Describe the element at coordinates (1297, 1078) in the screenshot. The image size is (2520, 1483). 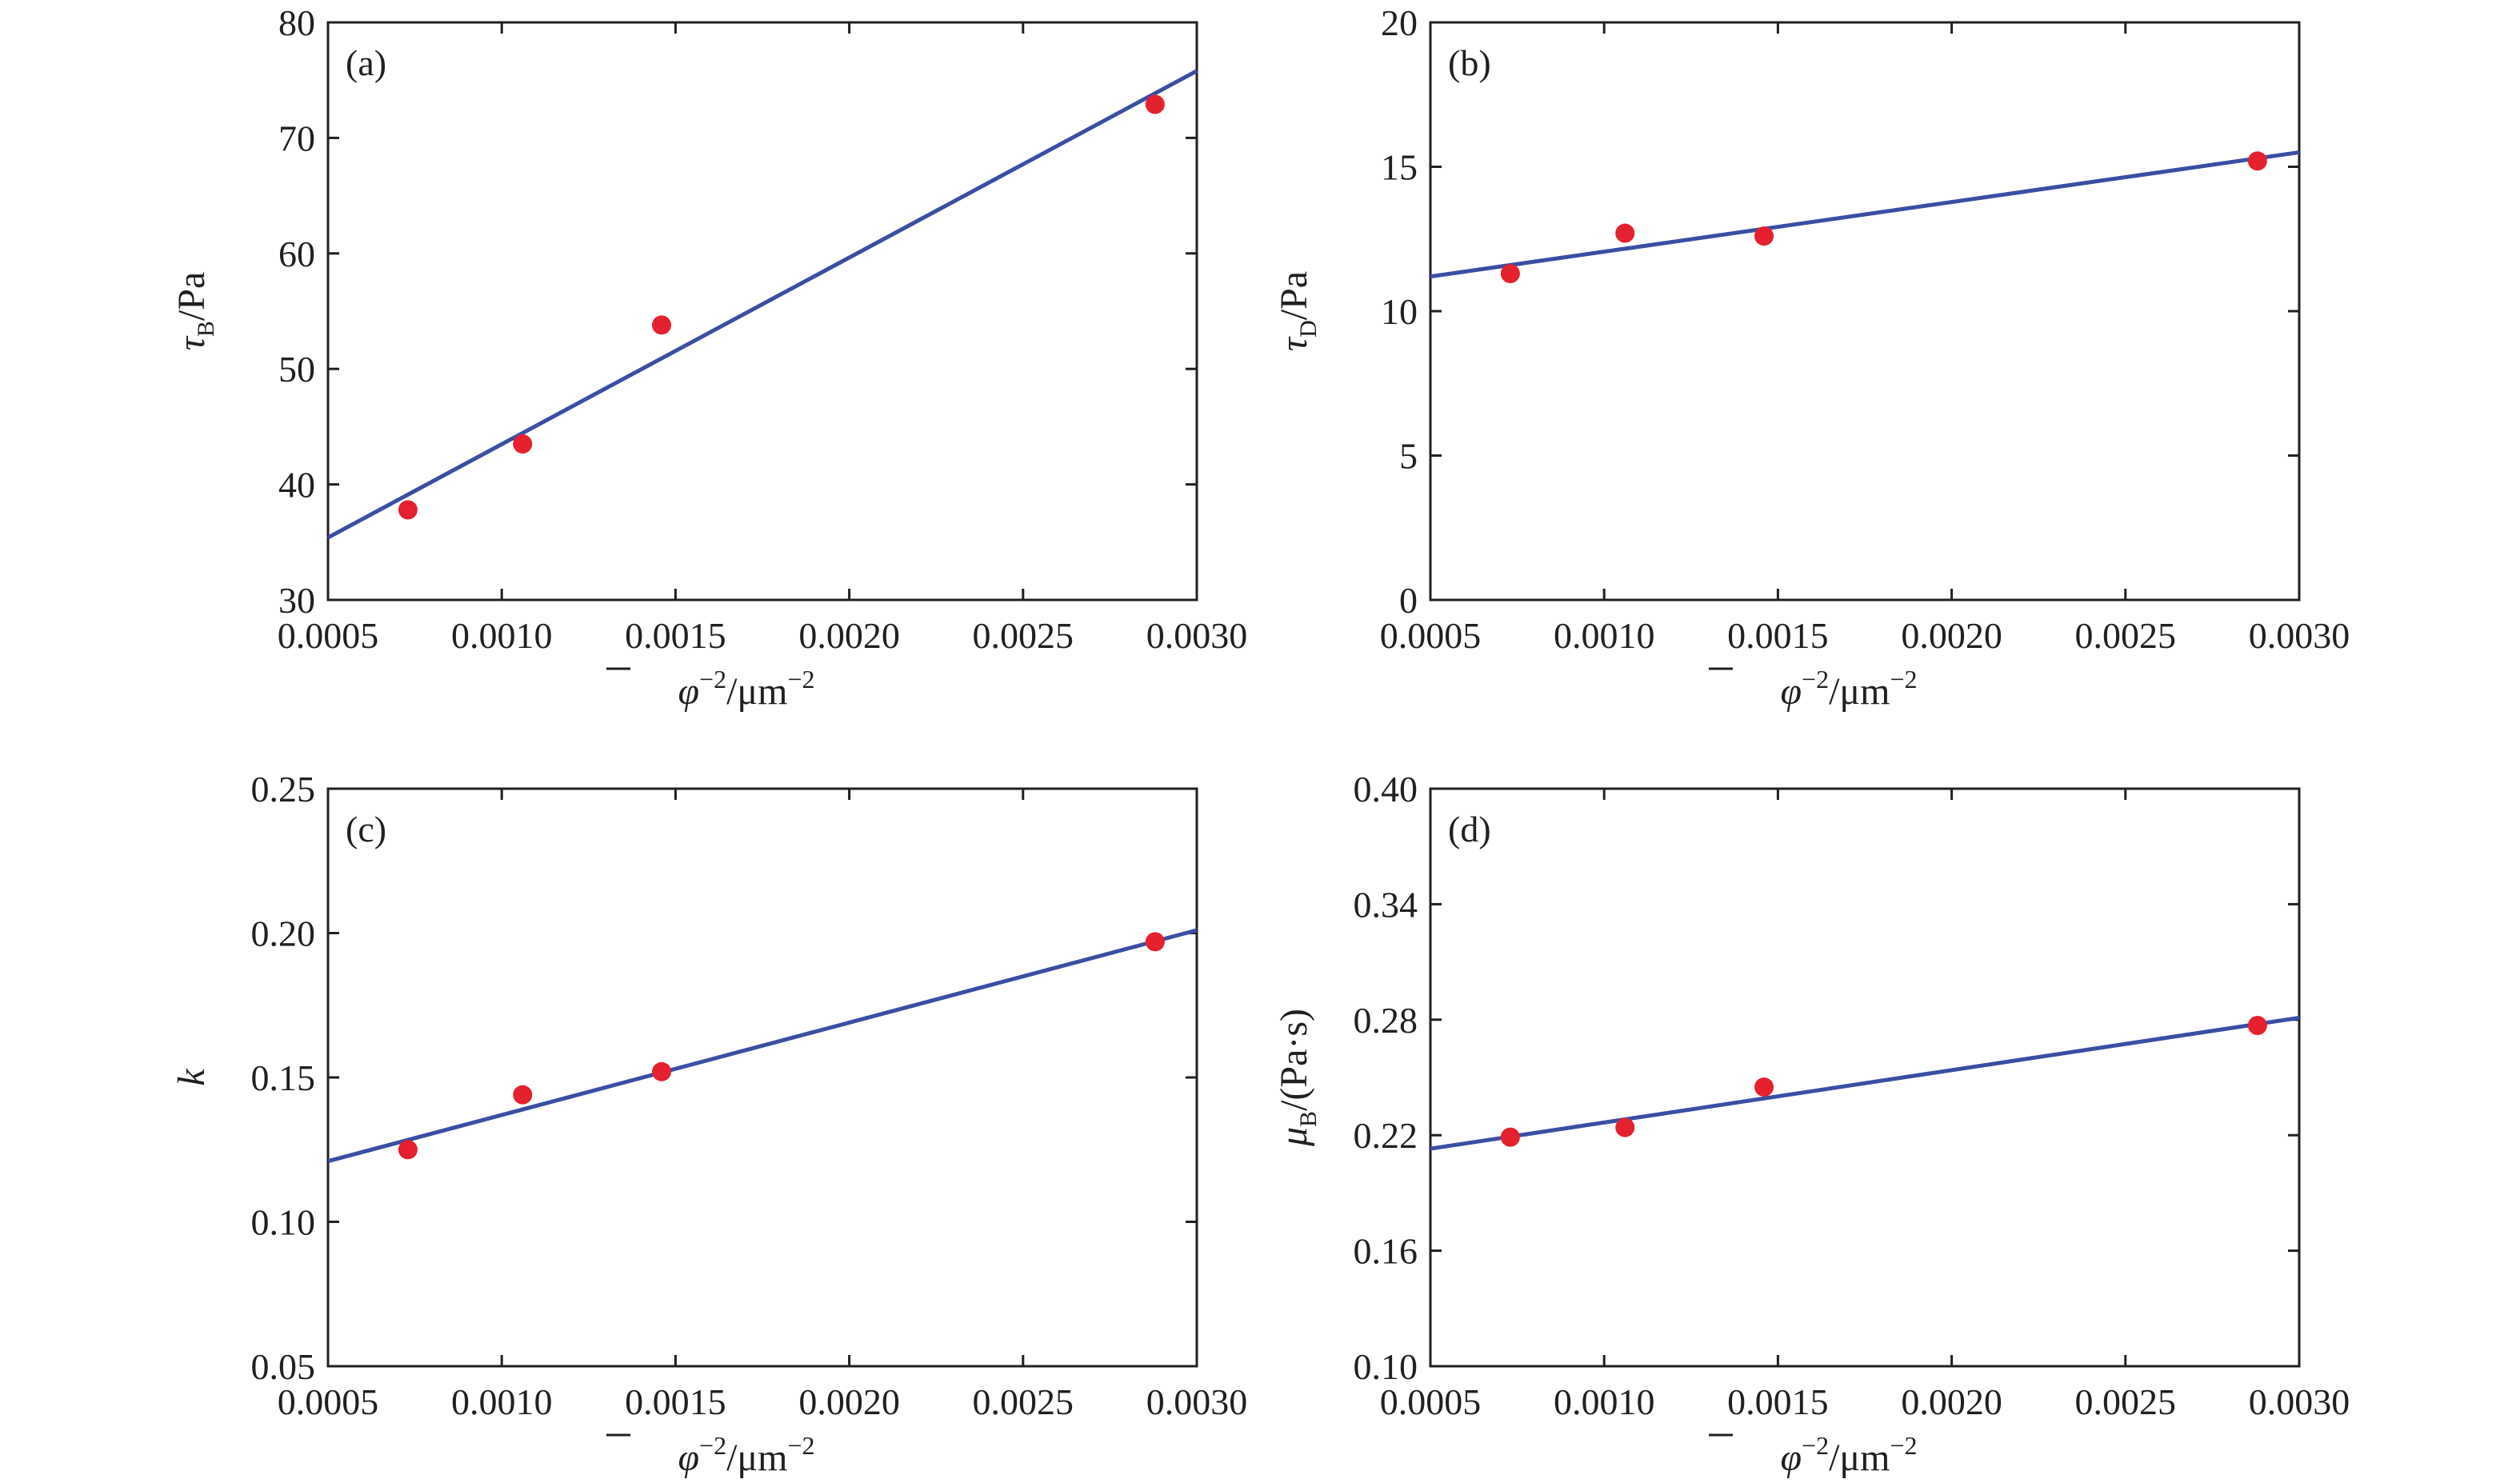
I see `y-axis-label: μB/(Pa·s)` at that location.